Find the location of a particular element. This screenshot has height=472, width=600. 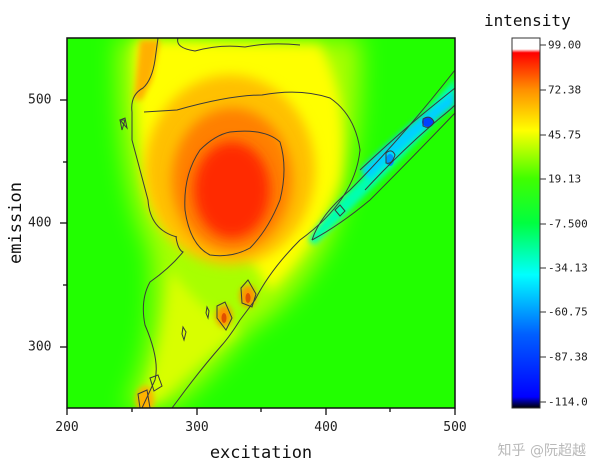

colorbar-tick-label: -34.13 is located at coordinates (568, 268).